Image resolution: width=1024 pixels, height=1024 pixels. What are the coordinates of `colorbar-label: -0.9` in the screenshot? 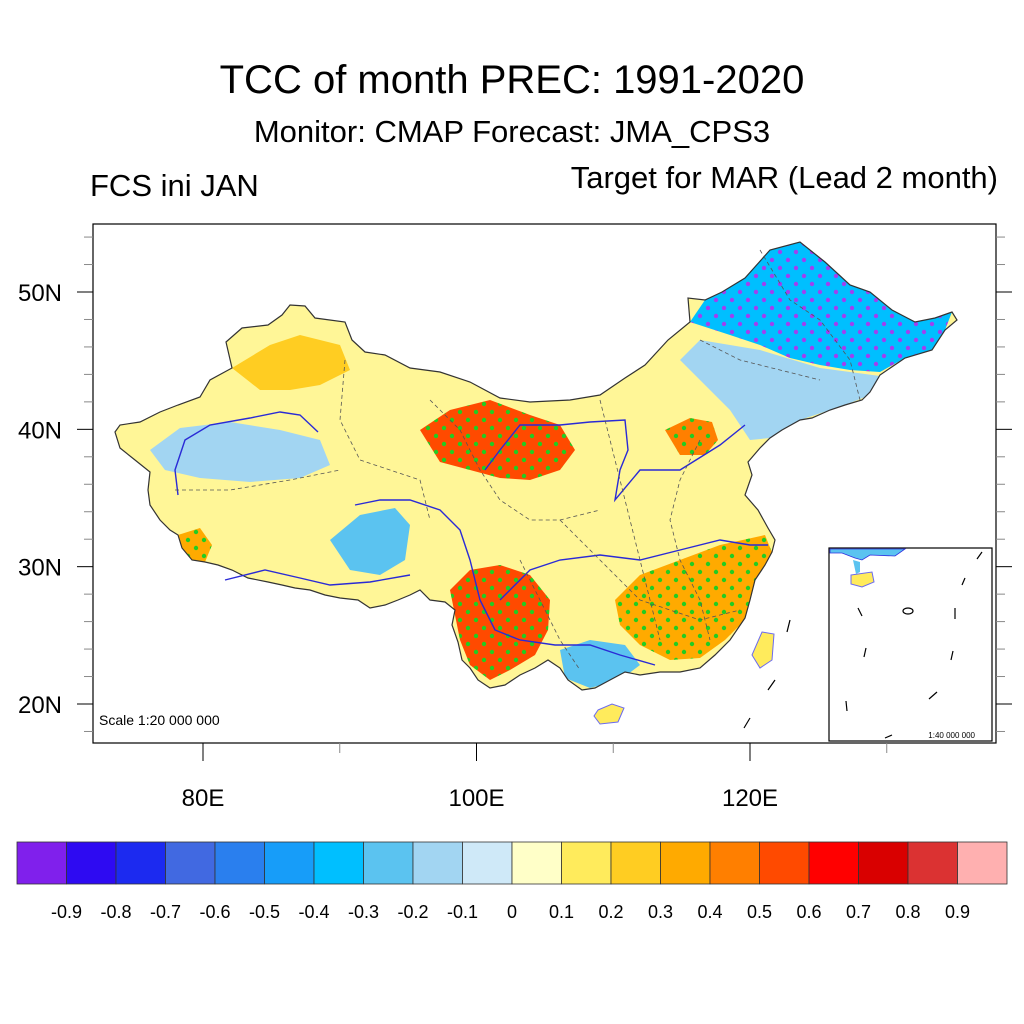 It's located at (66, 912).